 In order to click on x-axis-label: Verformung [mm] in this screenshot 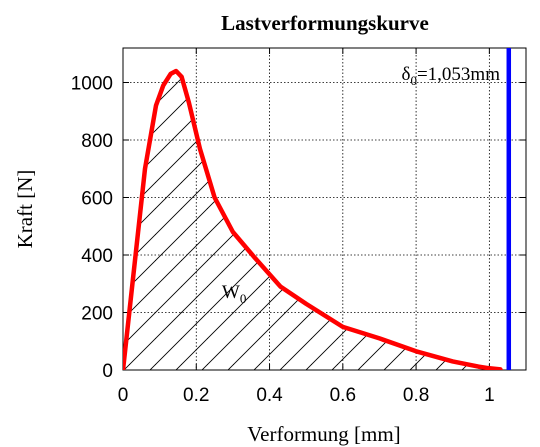, I will do `click(323, 434)`.